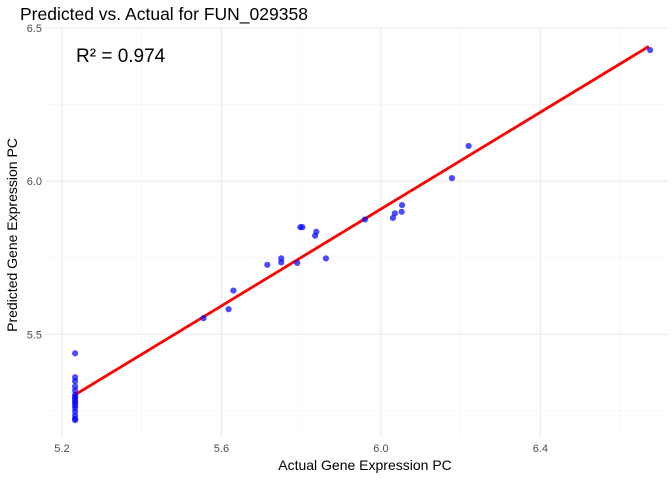 Image resolution: width=672 pixels, height=480 pixels. I want to click on y-axis-title: Predicted Gene Expression PC, so click(12, 235).